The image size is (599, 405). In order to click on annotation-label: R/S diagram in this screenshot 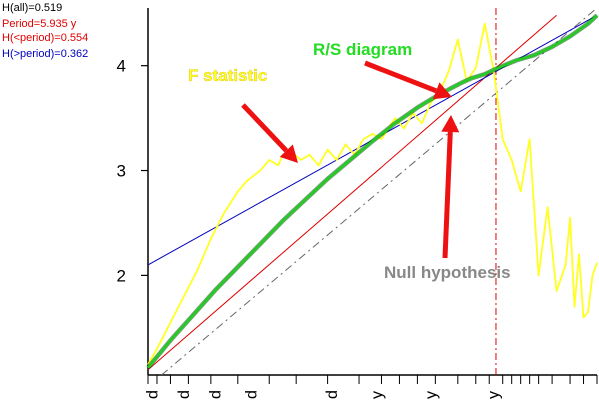, I will do `click(362, 49)`.